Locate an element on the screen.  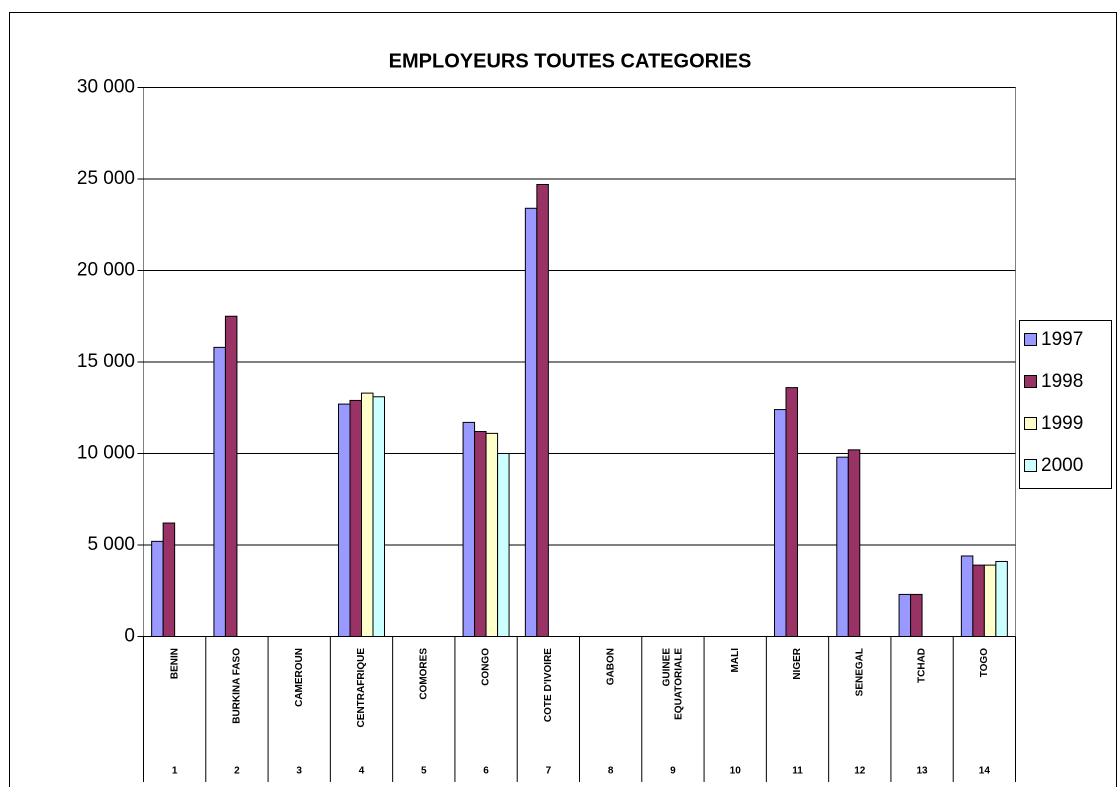
y-tick-label: 25 000 is located at coordinates (106, 178).